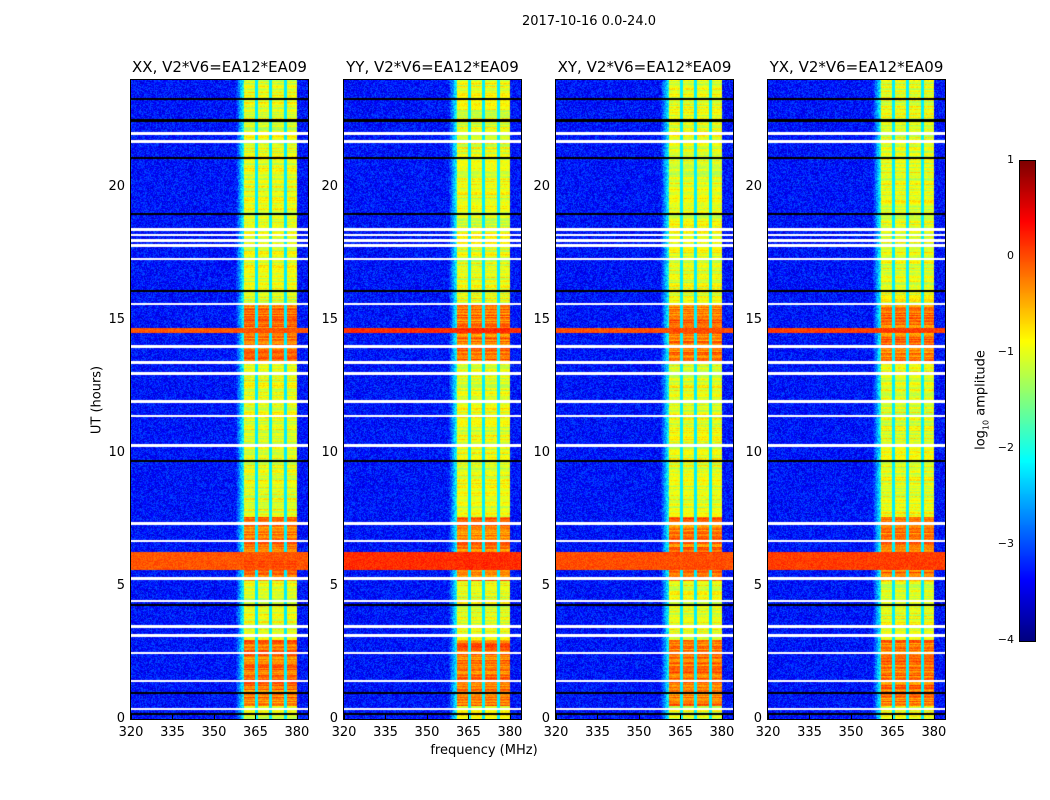 The image size is (1050, 800). What do you see at coordinates (1010, 255) in the screenshot?
I see `colorbar-tick-label: 0` at bounding box center [1010, 255].